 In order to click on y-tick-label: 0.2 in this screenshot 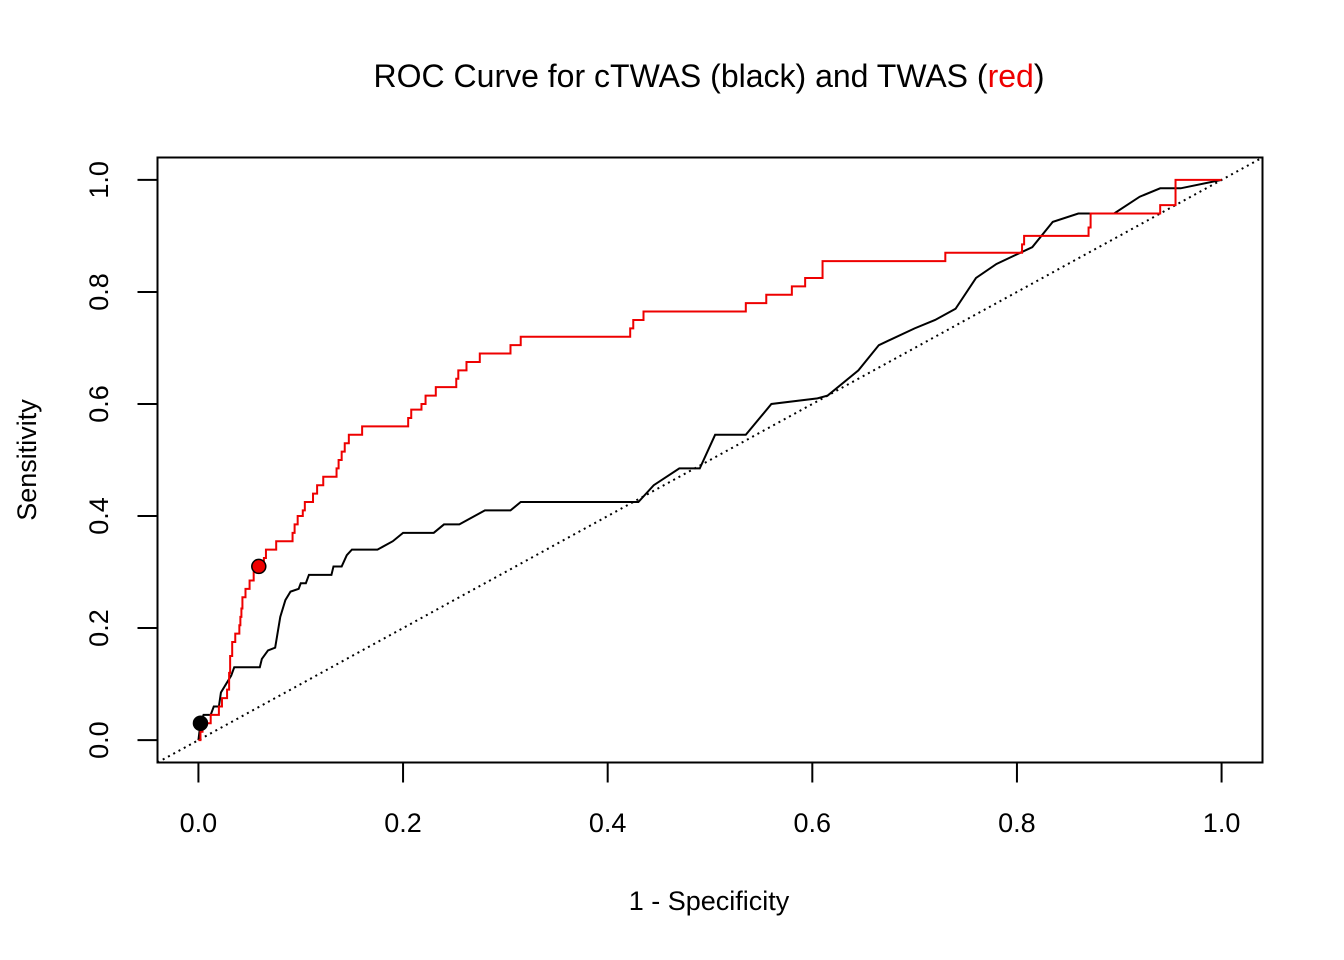, I will do `click(99, 628)`.